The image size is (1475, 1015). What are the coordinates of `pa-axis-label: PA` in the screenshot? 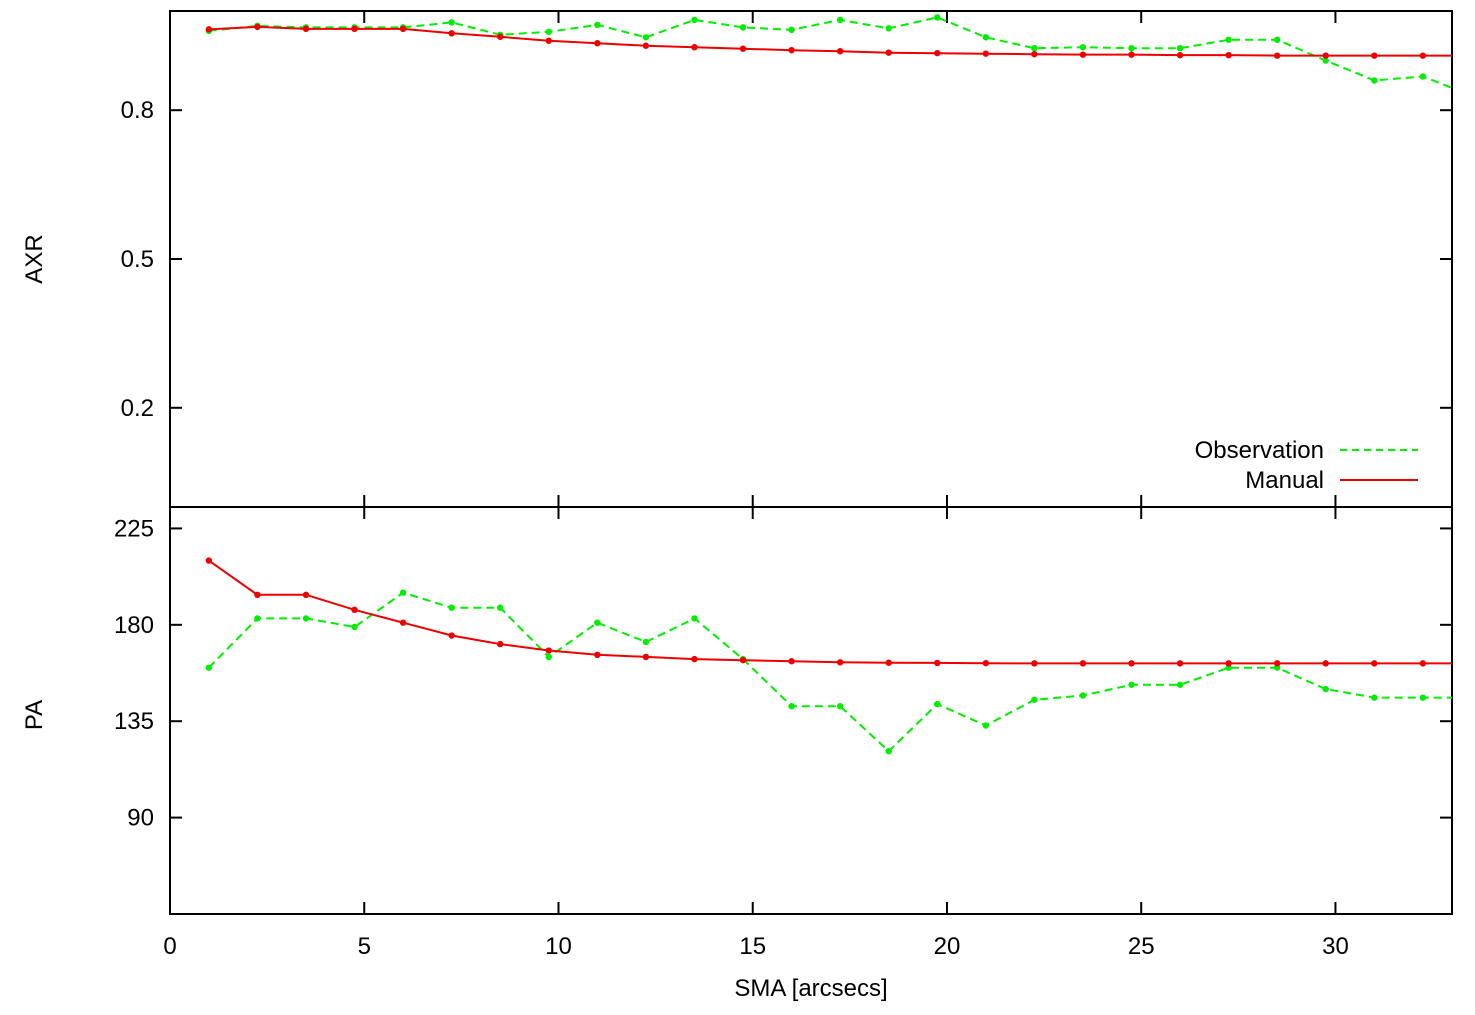 It's located at (34, 715).